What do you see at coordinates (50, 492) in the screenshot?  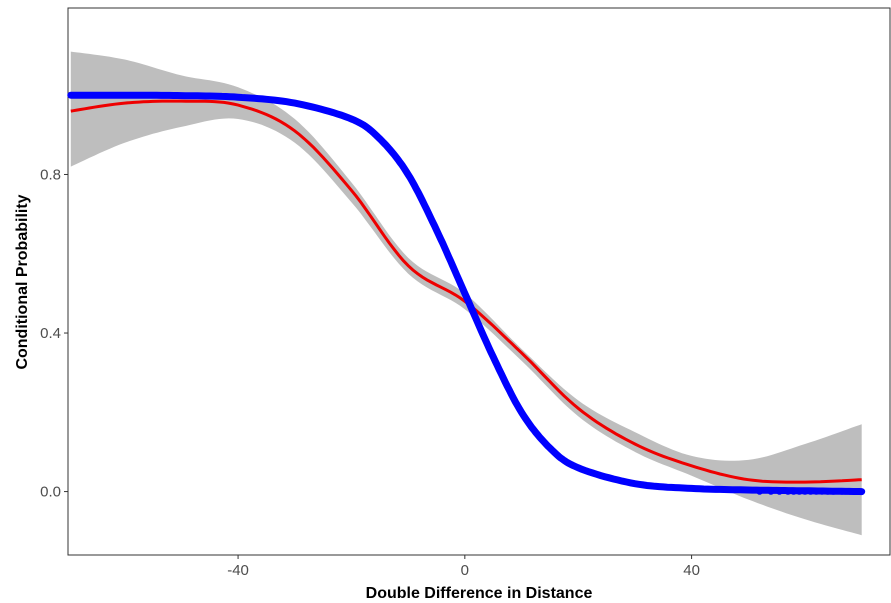 I see `y-tick-label: 0.0` at bounding box center [50, 492].